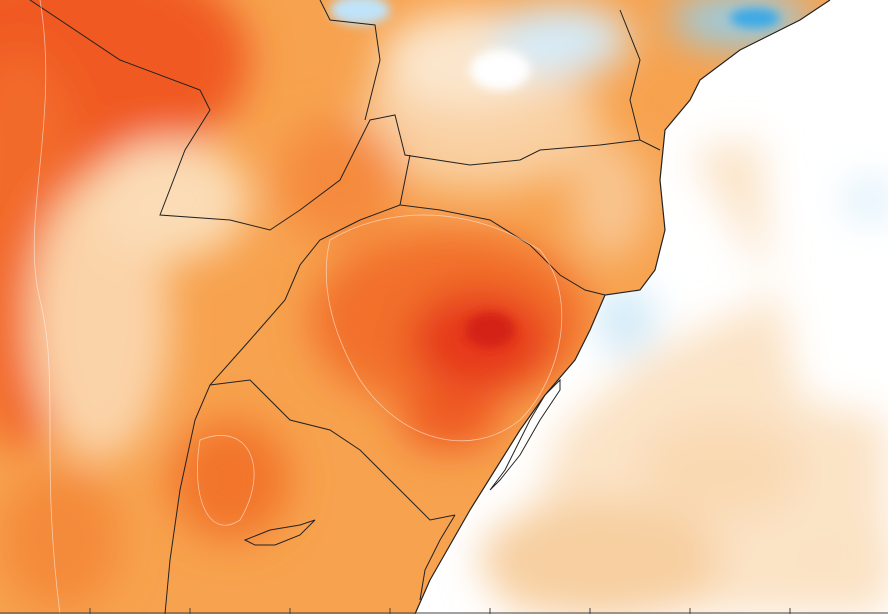 Image resolution: width=888 pixels, height=614 pixels. I want to click on frame-ticks, so click(444, 611).